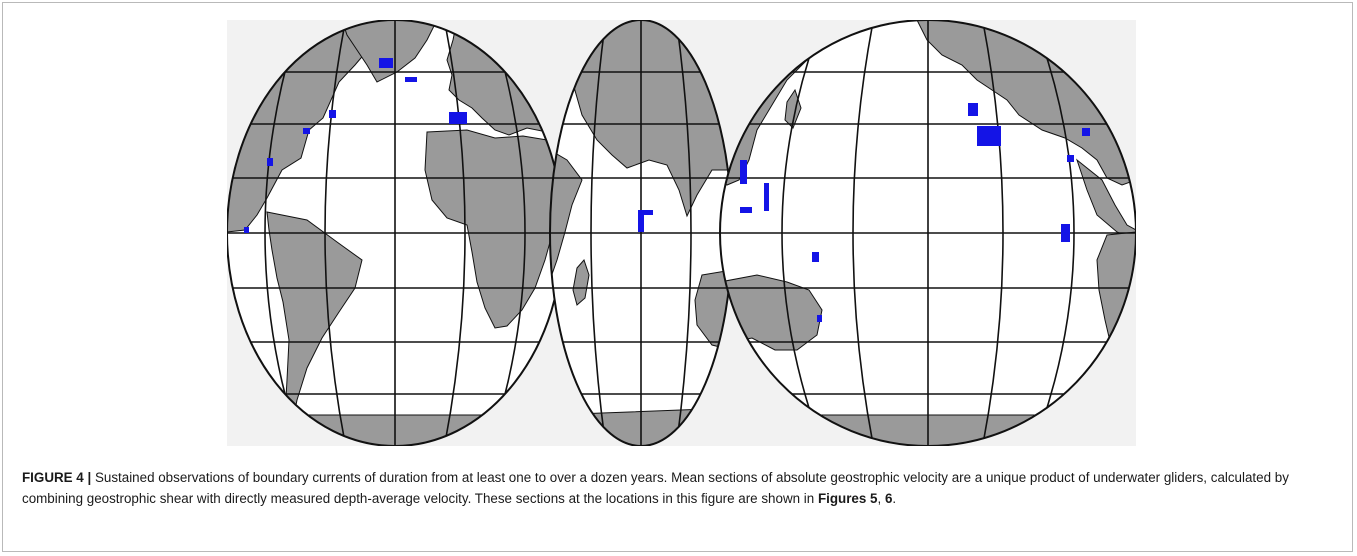 This screenshot has height=556, width=1357. Describe the element at coordinates (458, 118) in the screenshot. I see `obs-mediterranean` at that location.